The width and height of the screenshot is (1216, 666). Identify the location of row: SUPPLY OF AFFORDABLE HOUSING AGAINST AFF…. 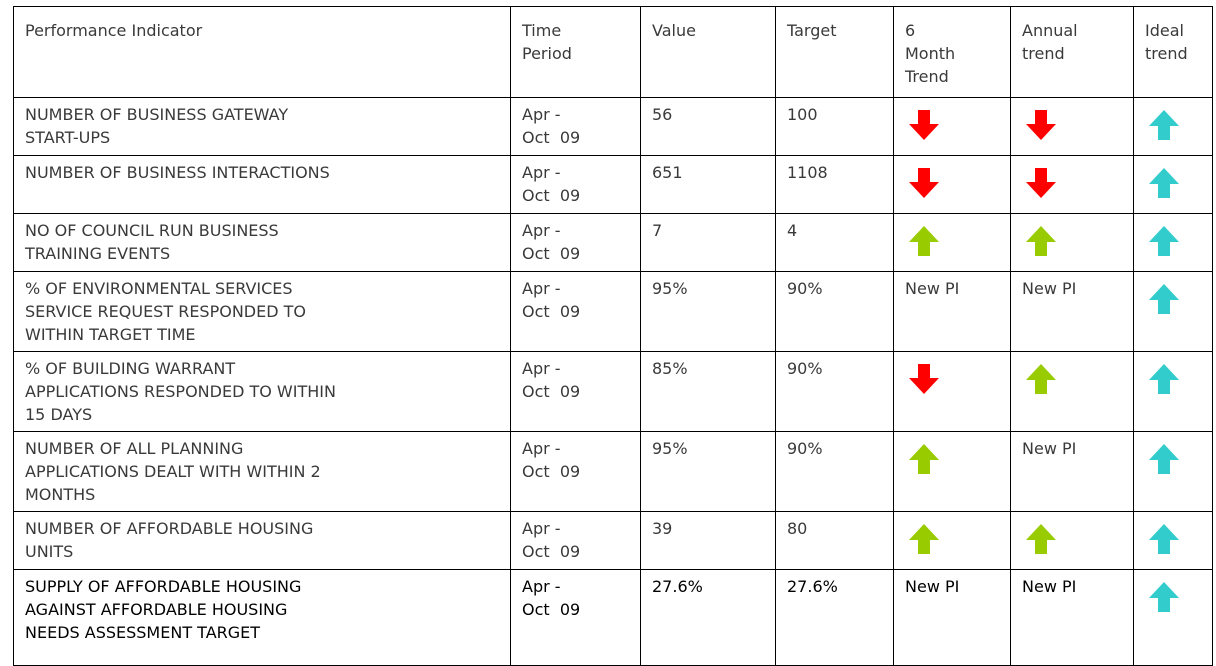
(613, 617).